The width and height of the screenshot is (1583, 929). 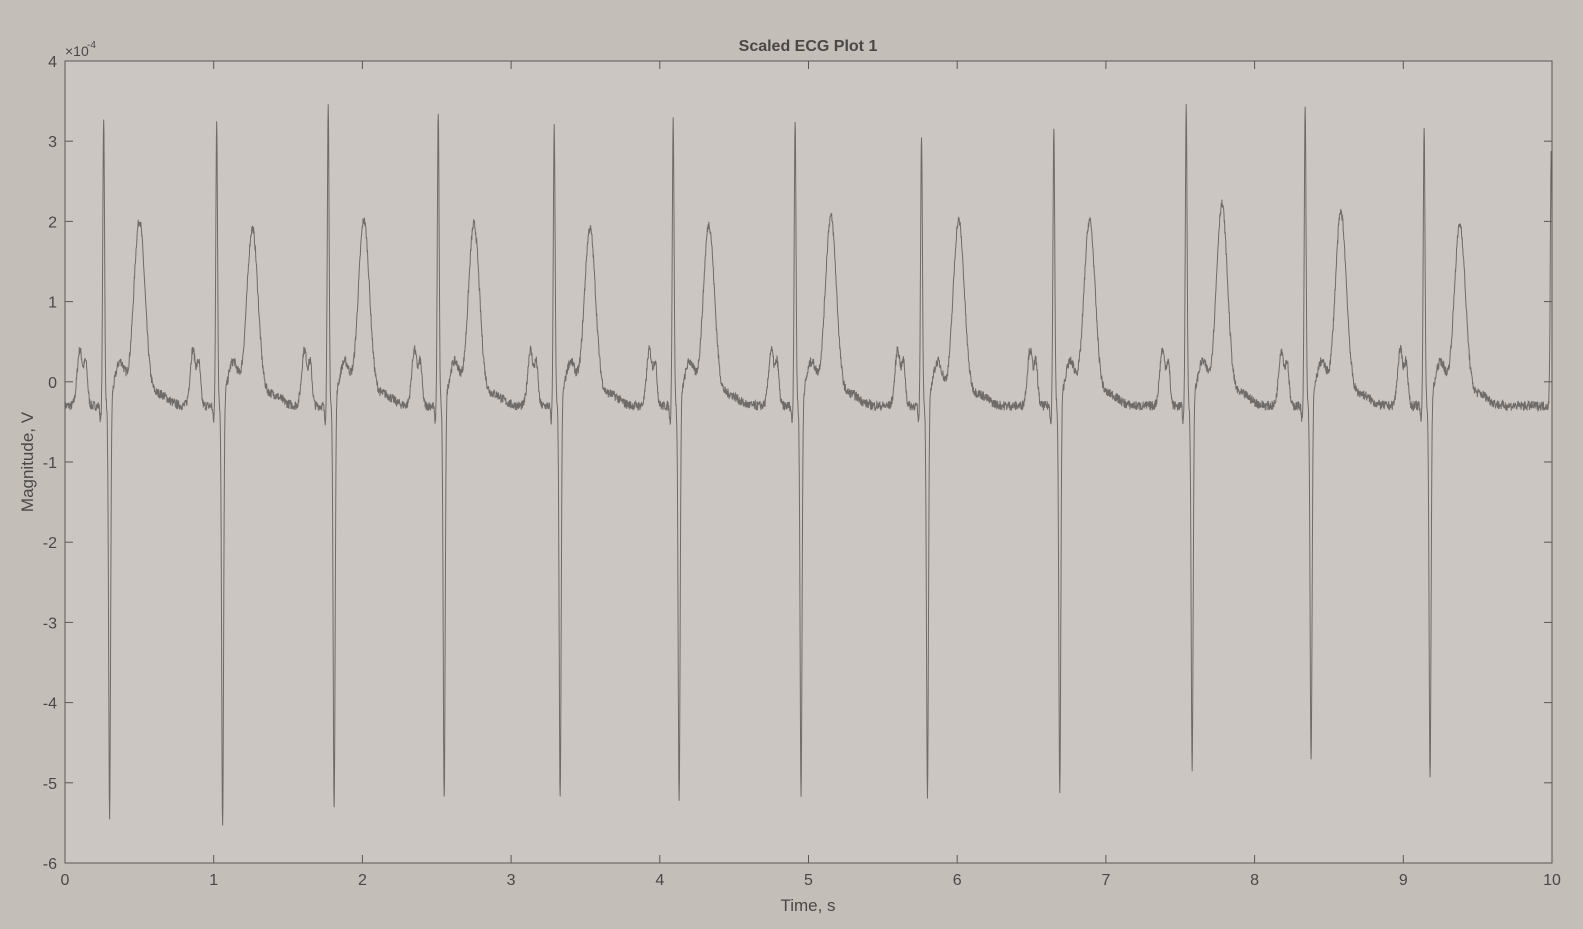 What do you see at coordinates (50, 463) in the screenshot?
I see `y-tick-label: -1` at bounding box center [50, 463].